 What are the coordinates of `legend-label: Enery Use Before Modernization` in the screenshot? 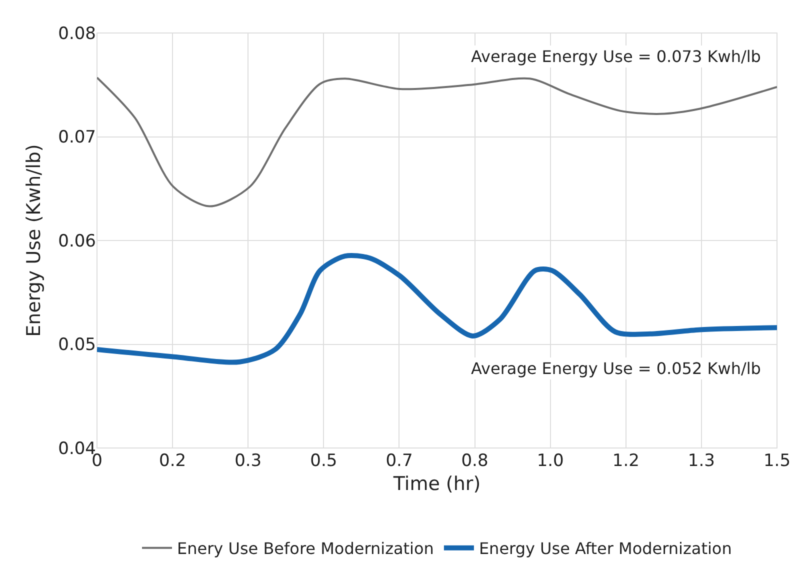 It's located at (305, 548).